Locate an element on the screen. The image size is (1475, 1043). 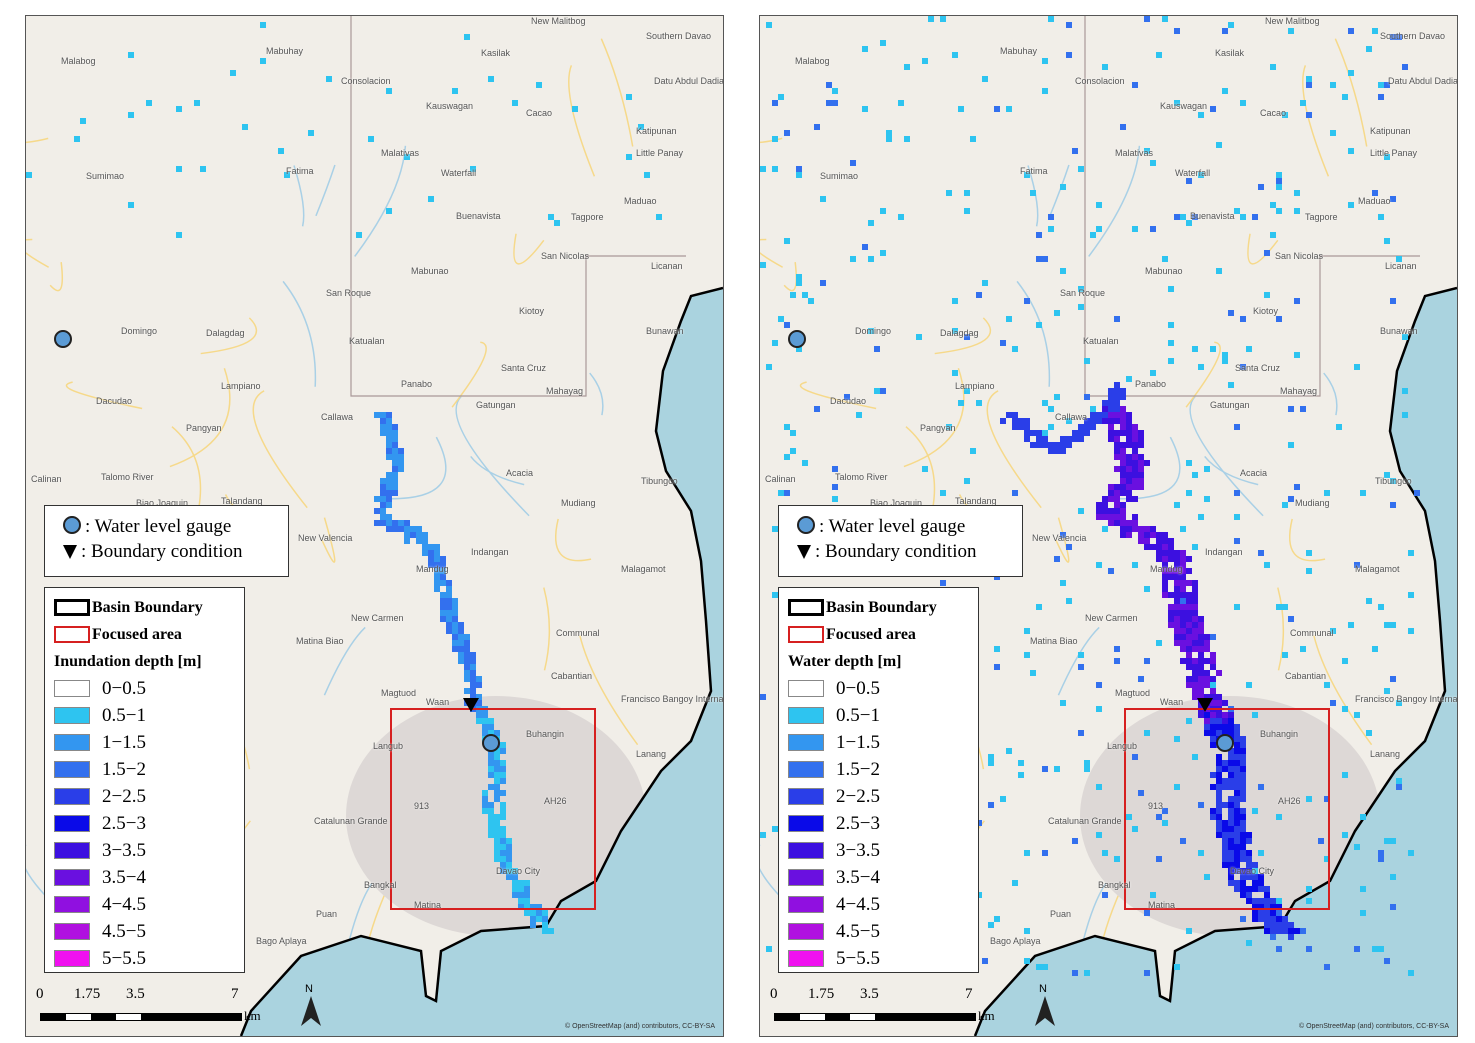
place-label: Francisco Bangoy International Airport is located at coordinates (1406, 699).